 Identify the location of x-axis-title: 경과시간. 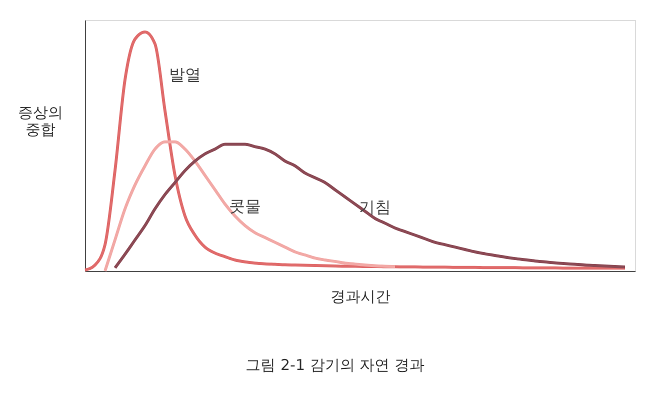
(360, 297).